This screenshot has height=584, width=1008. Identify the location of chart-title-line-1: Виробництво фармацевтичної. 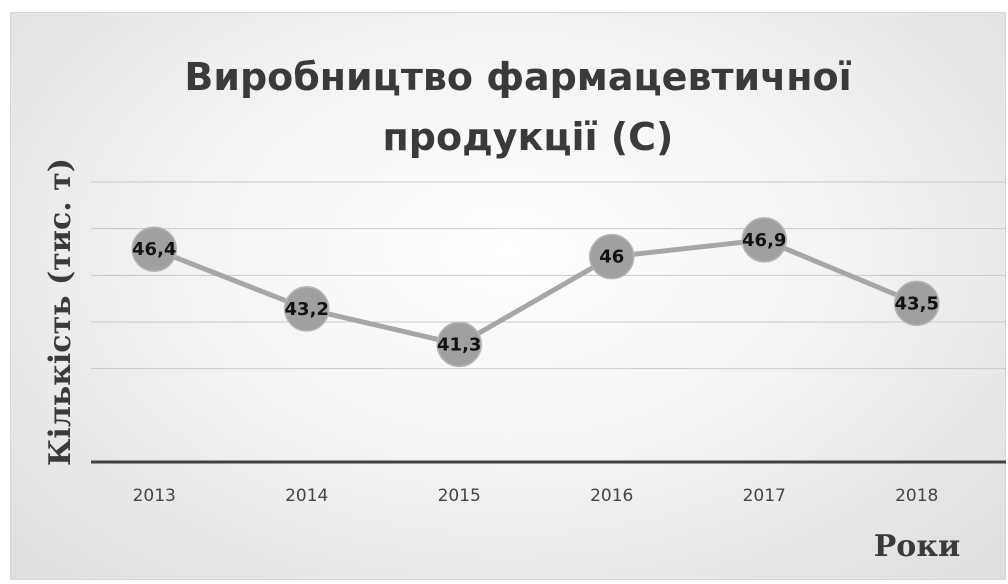
(517, 77).